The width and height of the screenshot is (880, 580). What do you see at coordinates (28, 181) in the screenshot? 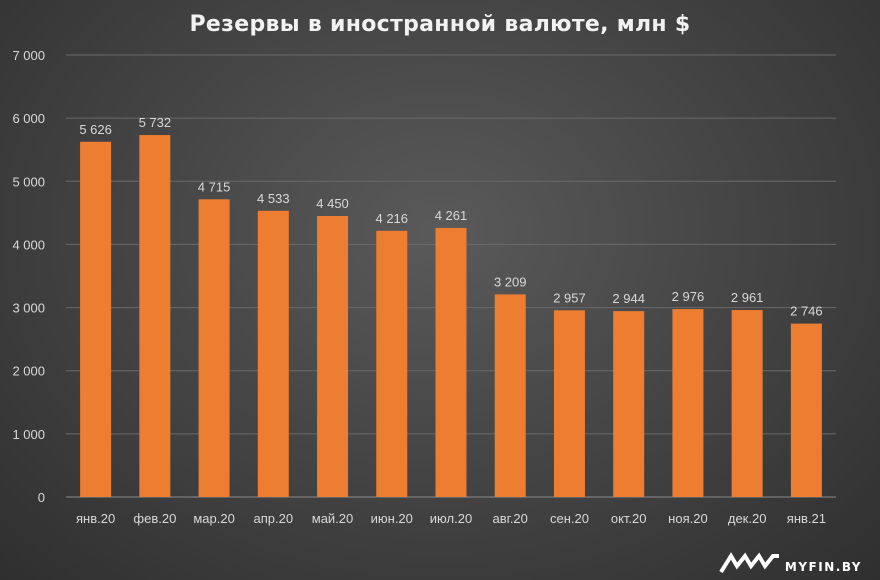
I see `y-tick-label: 5 000` at bounding box center [28, 181].